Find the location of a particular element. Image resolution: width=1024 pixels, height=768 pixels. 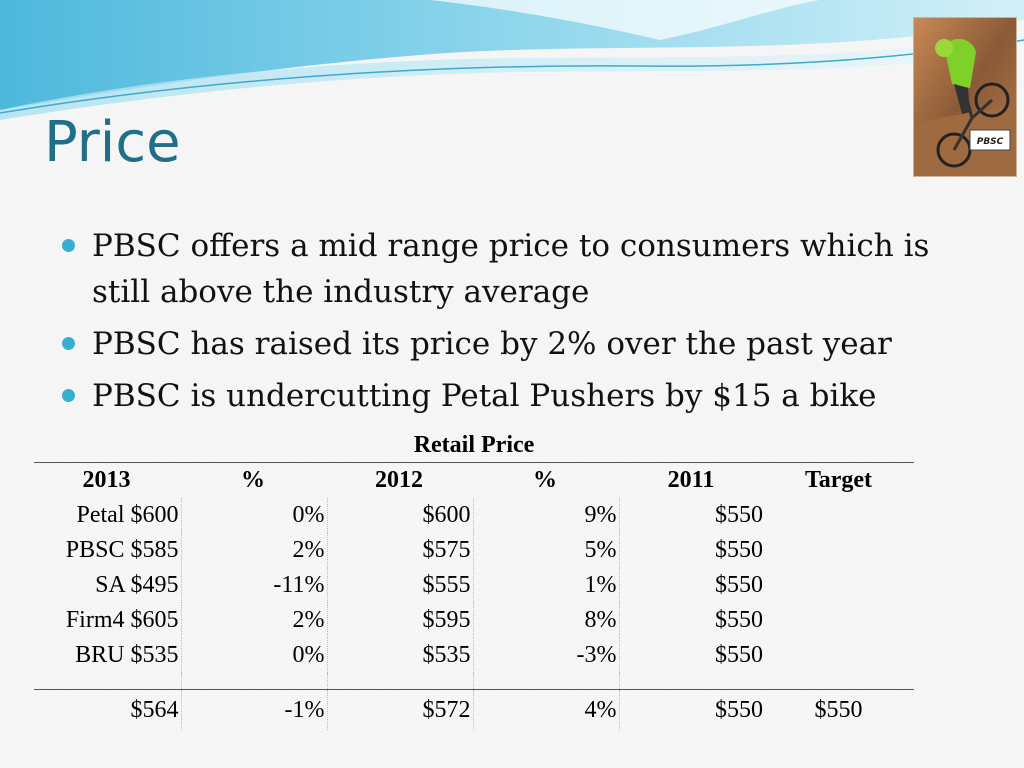

table-cell: -11% is located at coordinates (254, 585).